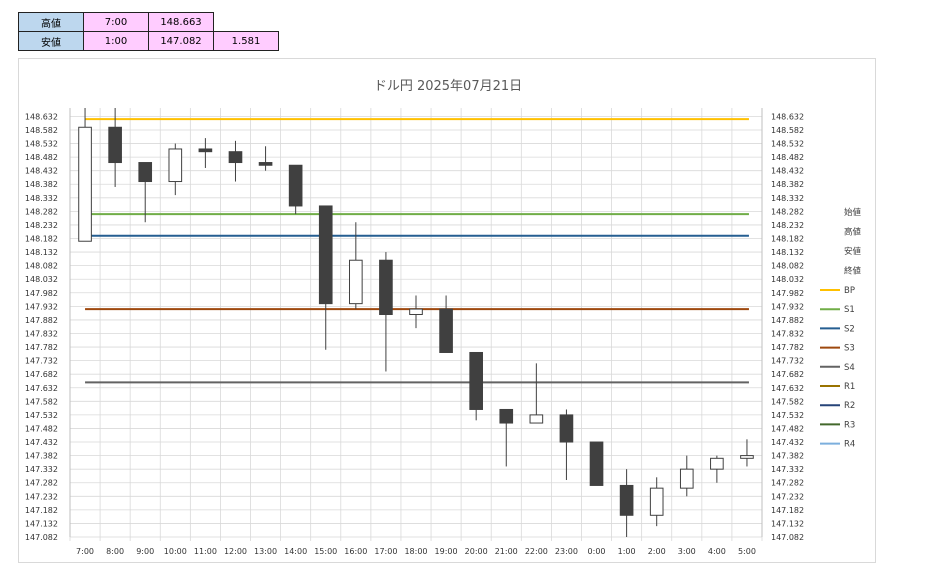  I want to click on legend-label-s1: S1, so click(849, 310).